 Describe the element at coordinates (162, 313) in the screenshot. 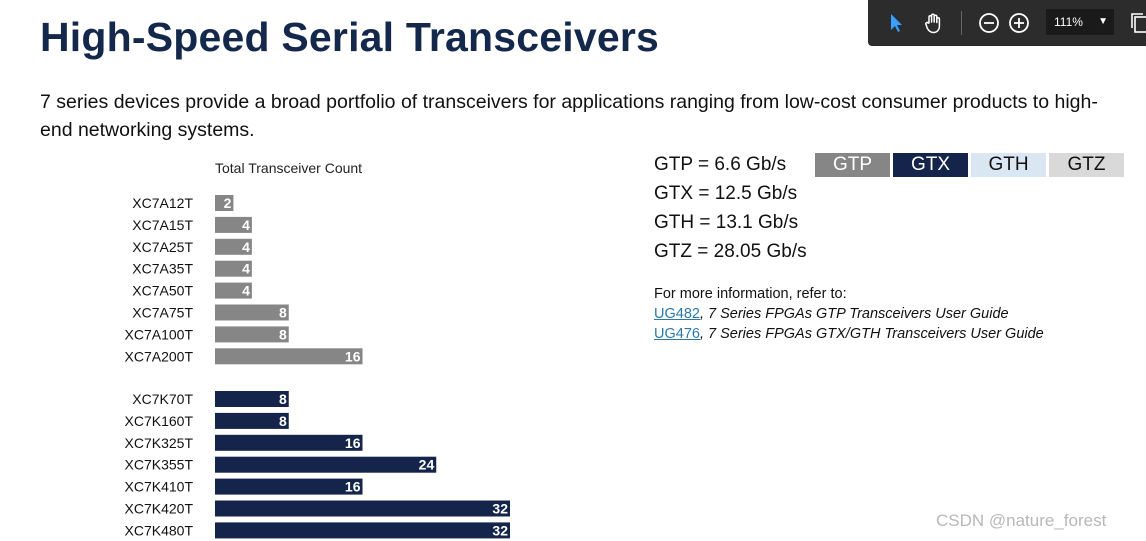

I see `category-label-xc7a75t: XC7A75T` at that location.